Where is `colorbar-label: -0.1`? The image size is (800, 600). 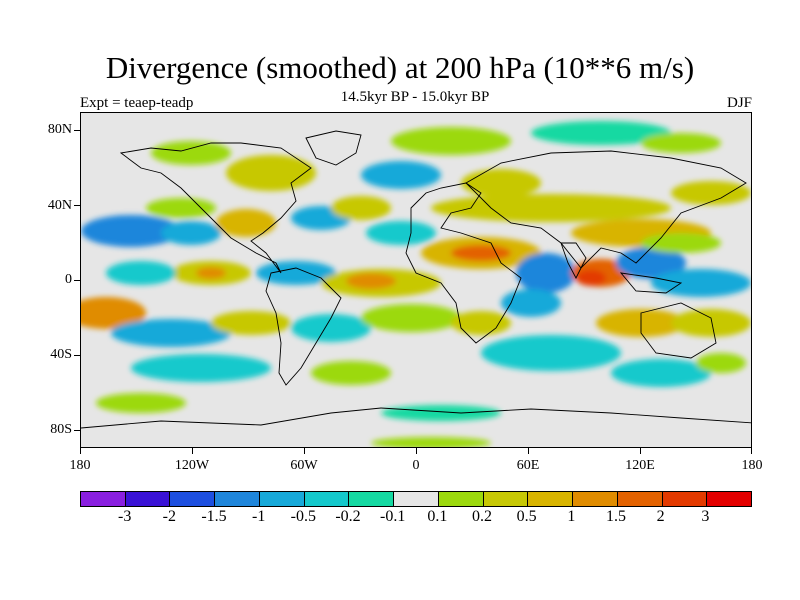 colorbar-label: -0.1 is located at coordinates (392, 516).